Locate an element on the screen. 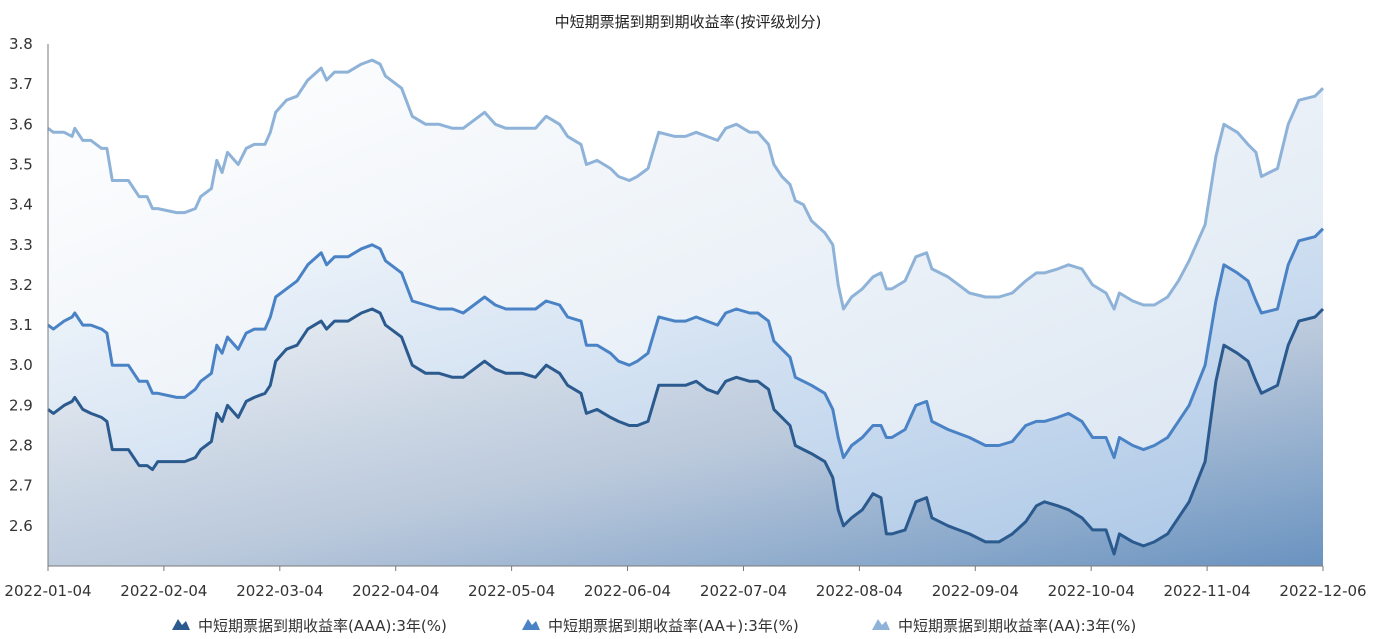 This screenshot has height=639, width=1377. y-tick-label: 3.6 is located at coordinates (21, 124).